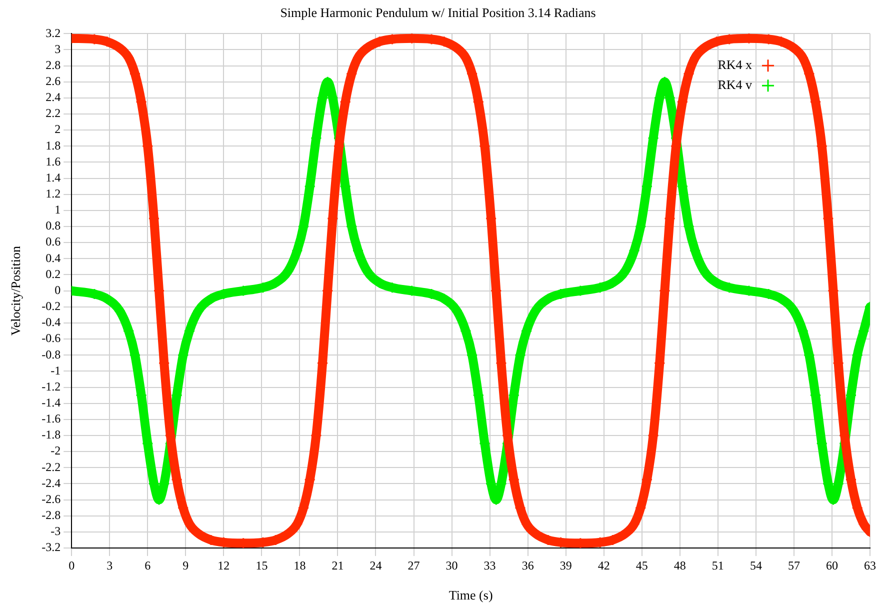  What do you see at coordinates (262, 565) in the screenshot?
I see `x-tick-label: 15` at bounding box center [262, 565].